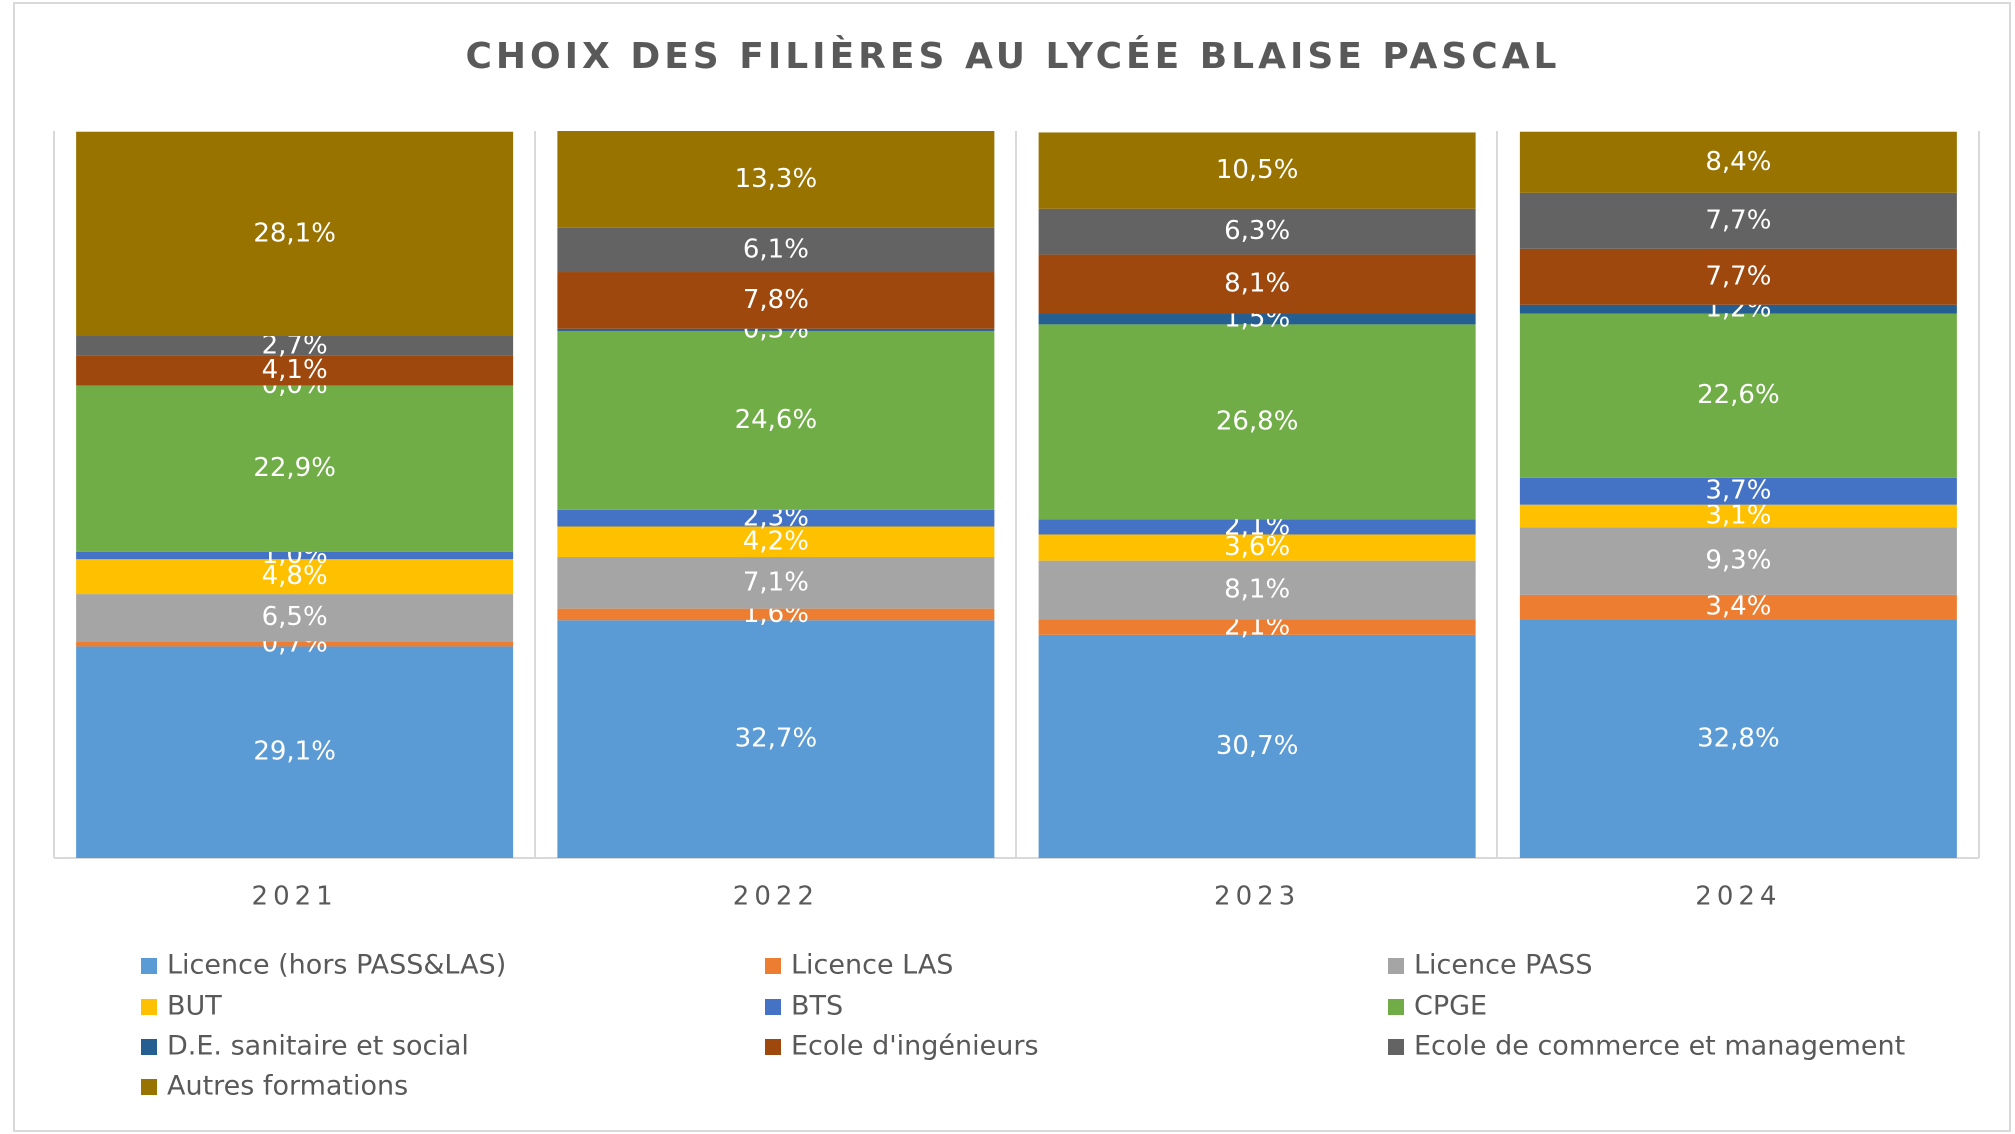 This screenshot has height=1134, width=2015. I want to click on data-label: 10,5%, so click(1257, 170).